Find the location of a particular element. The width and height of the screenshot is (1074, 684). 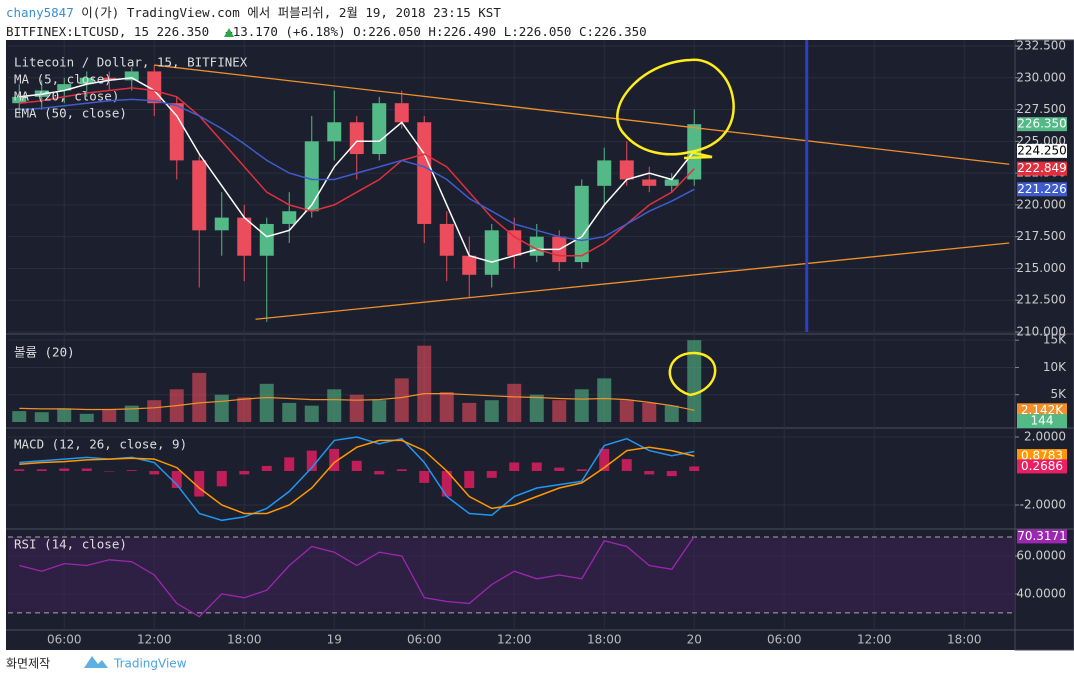

trend-line is located at coordinates (582, 114).